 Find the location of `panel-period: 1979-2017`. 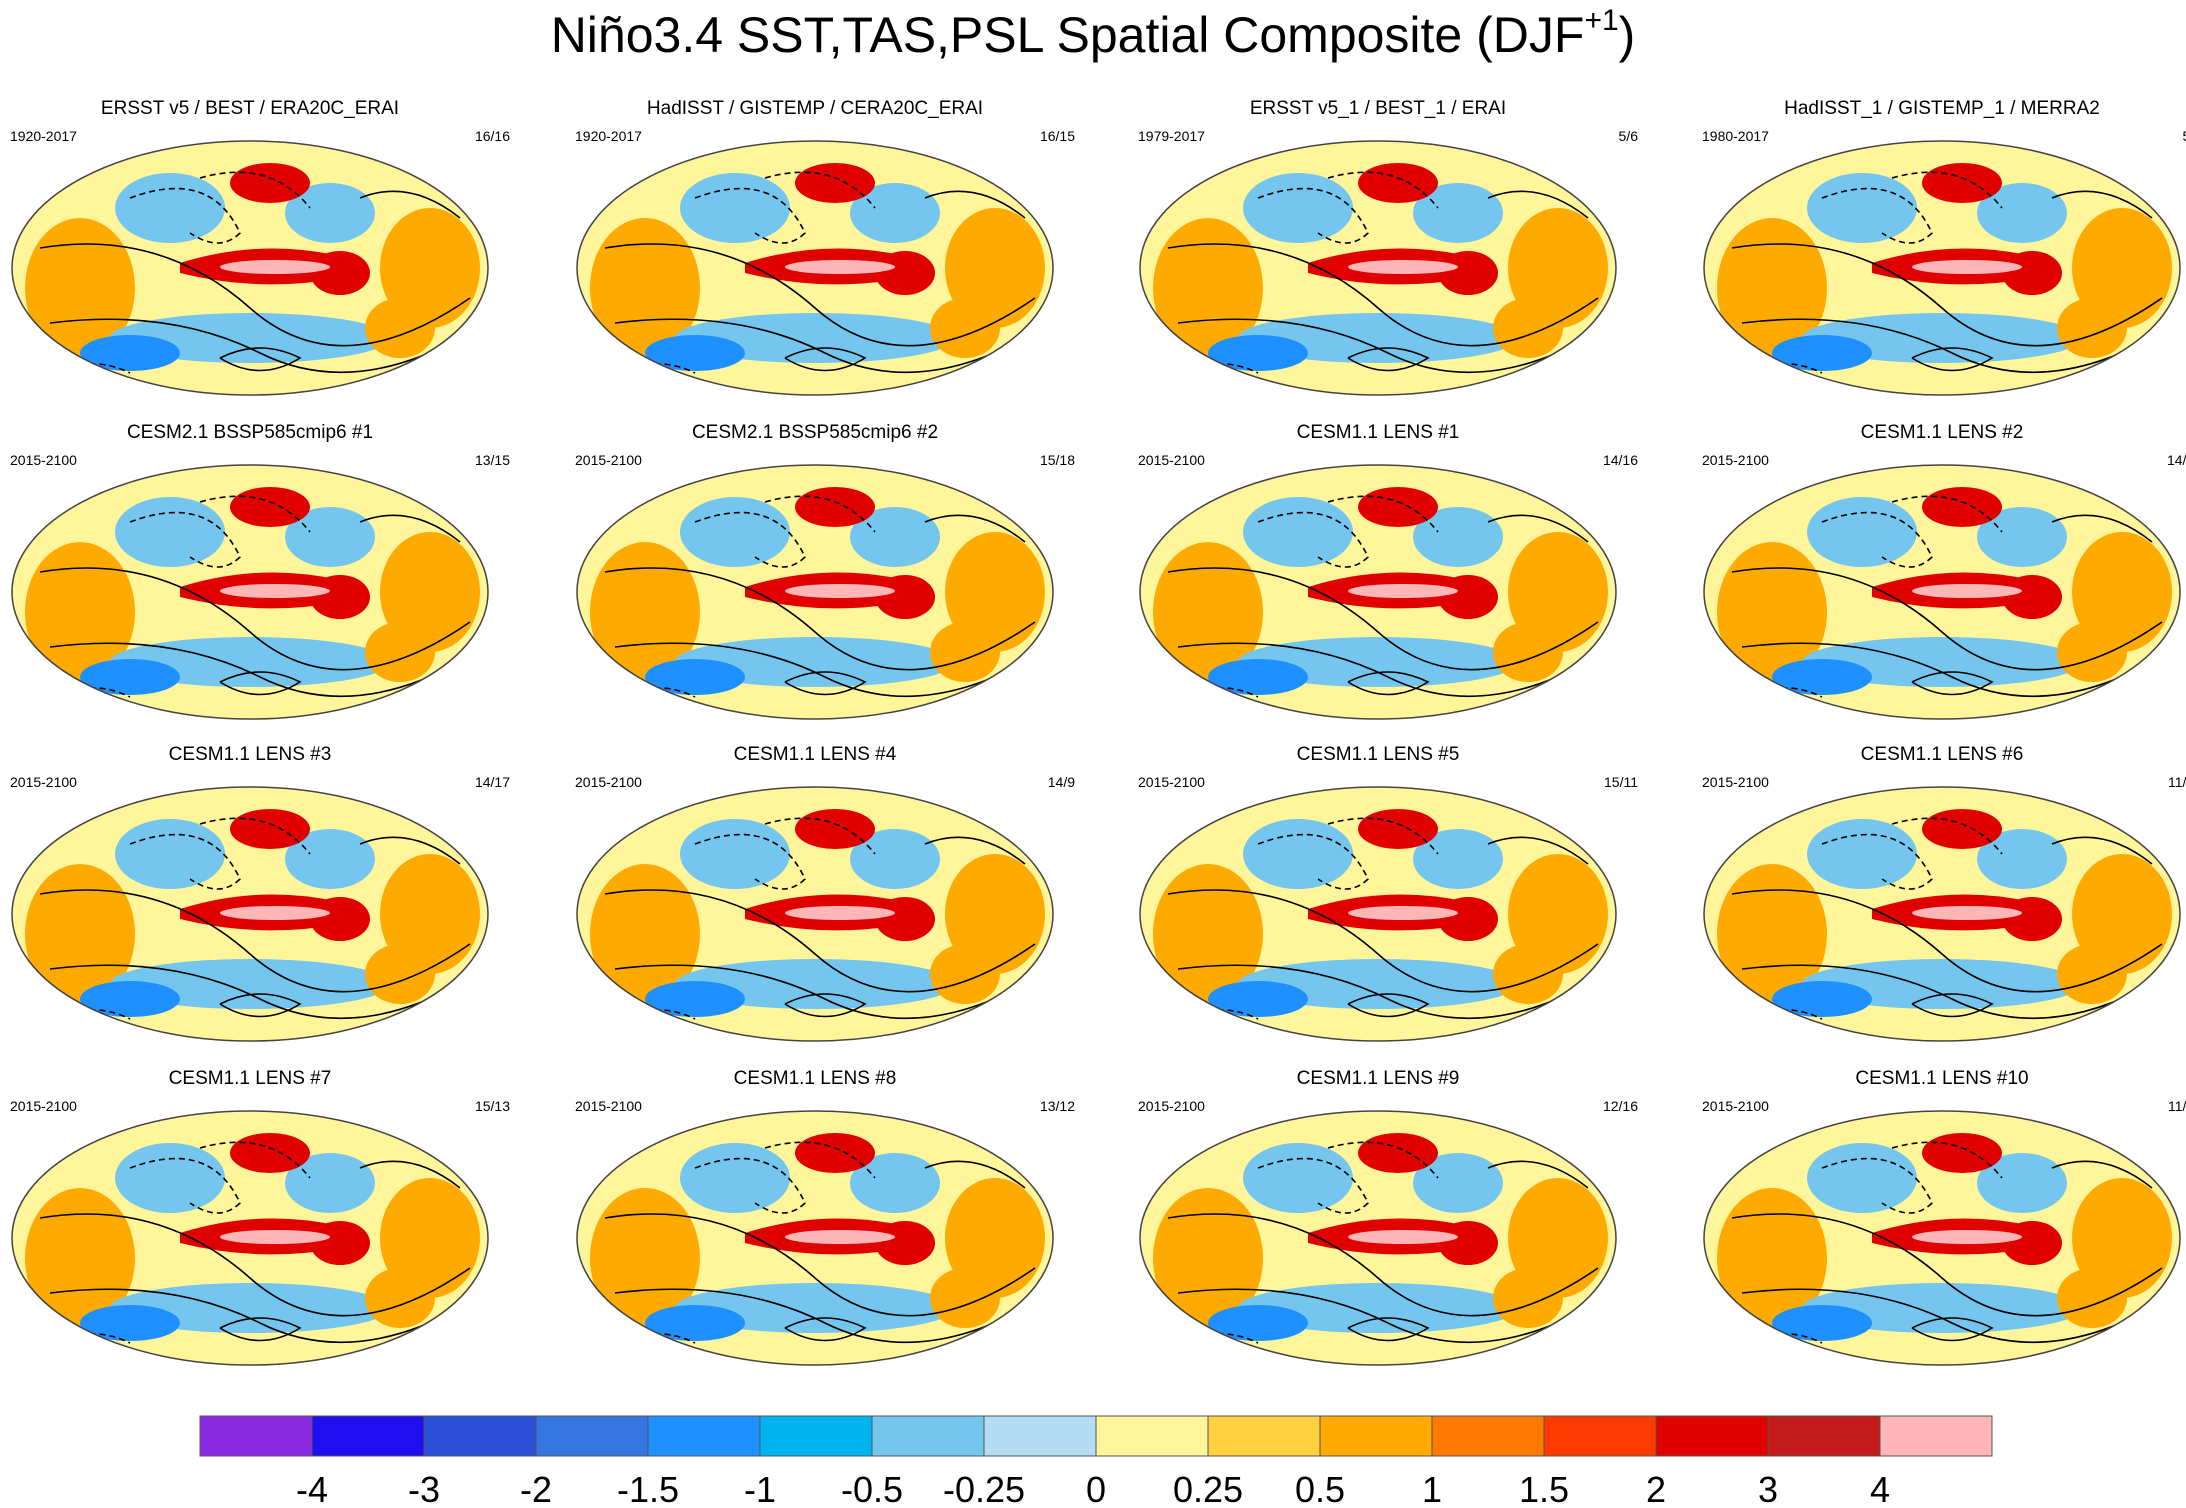

panel-period: 1979-2017 is located at coordinates (1171, 136).